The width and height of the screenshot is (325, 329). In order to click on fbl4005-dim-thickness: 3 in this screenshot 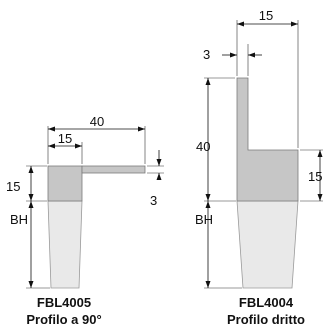, I will do `click(153, 200)`.